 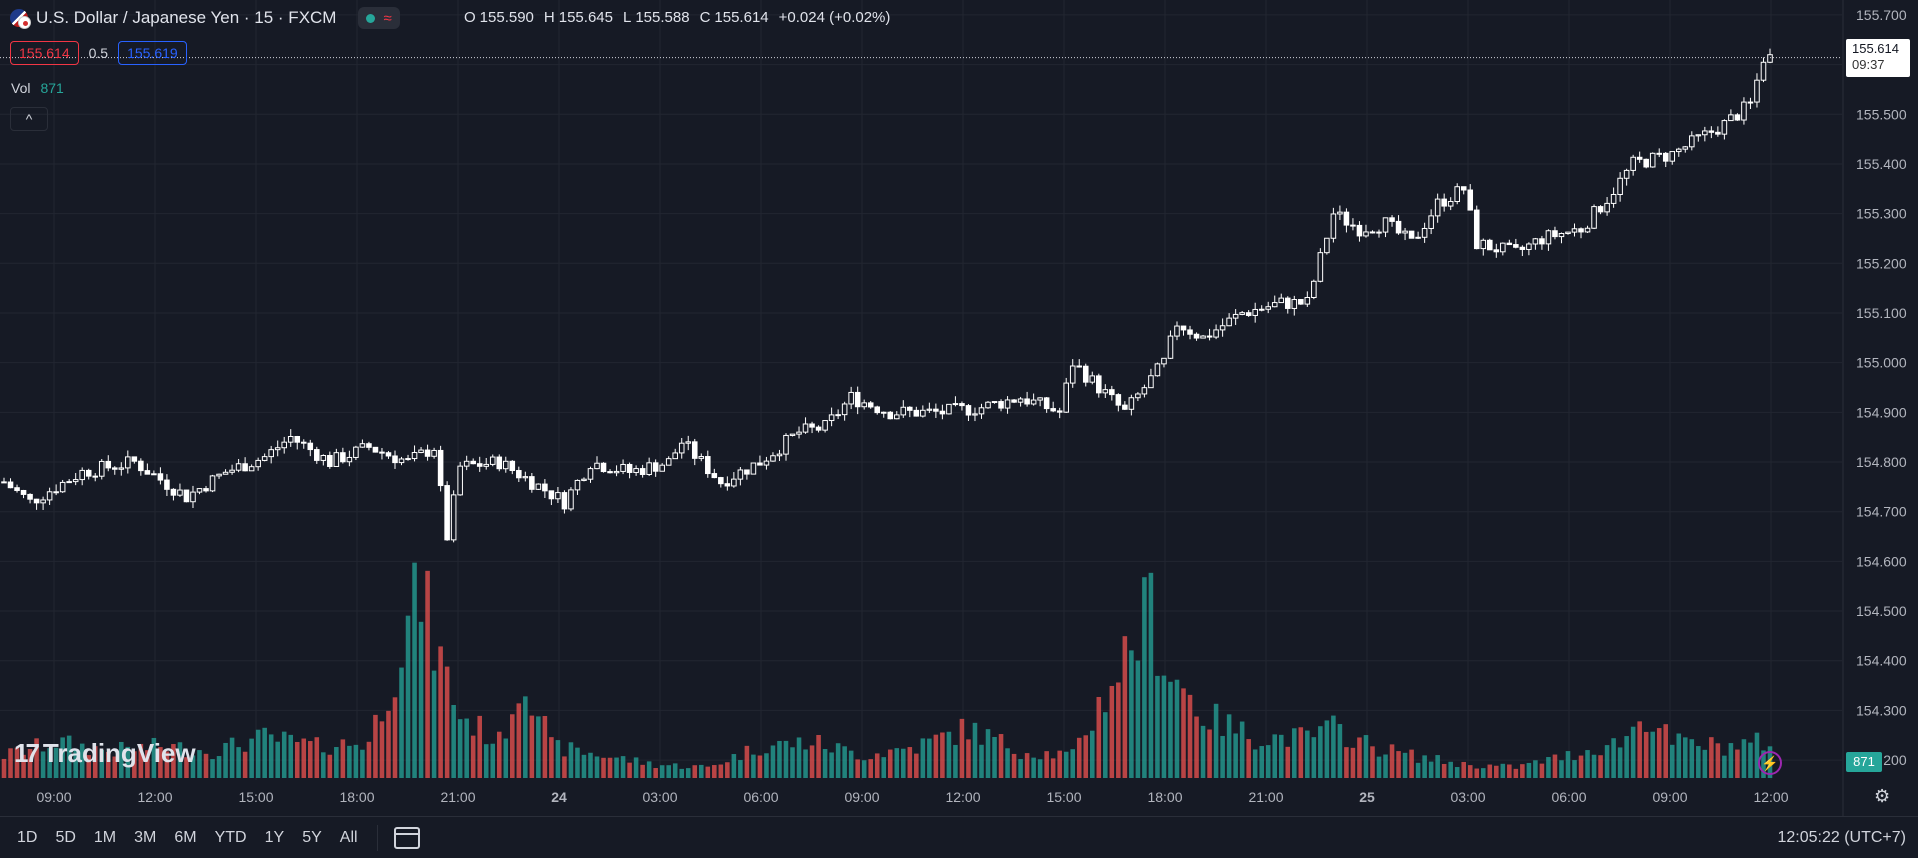 I want to click on tradingview-logo: 17 TradingView, so click(x=105, y=753).